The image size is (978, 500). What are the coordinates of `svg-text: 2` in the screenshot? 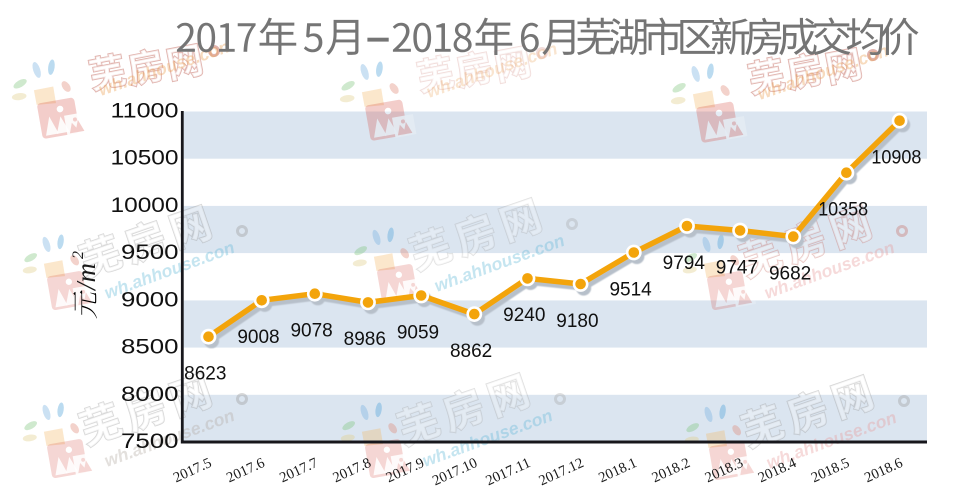 It's located at (78, 255).